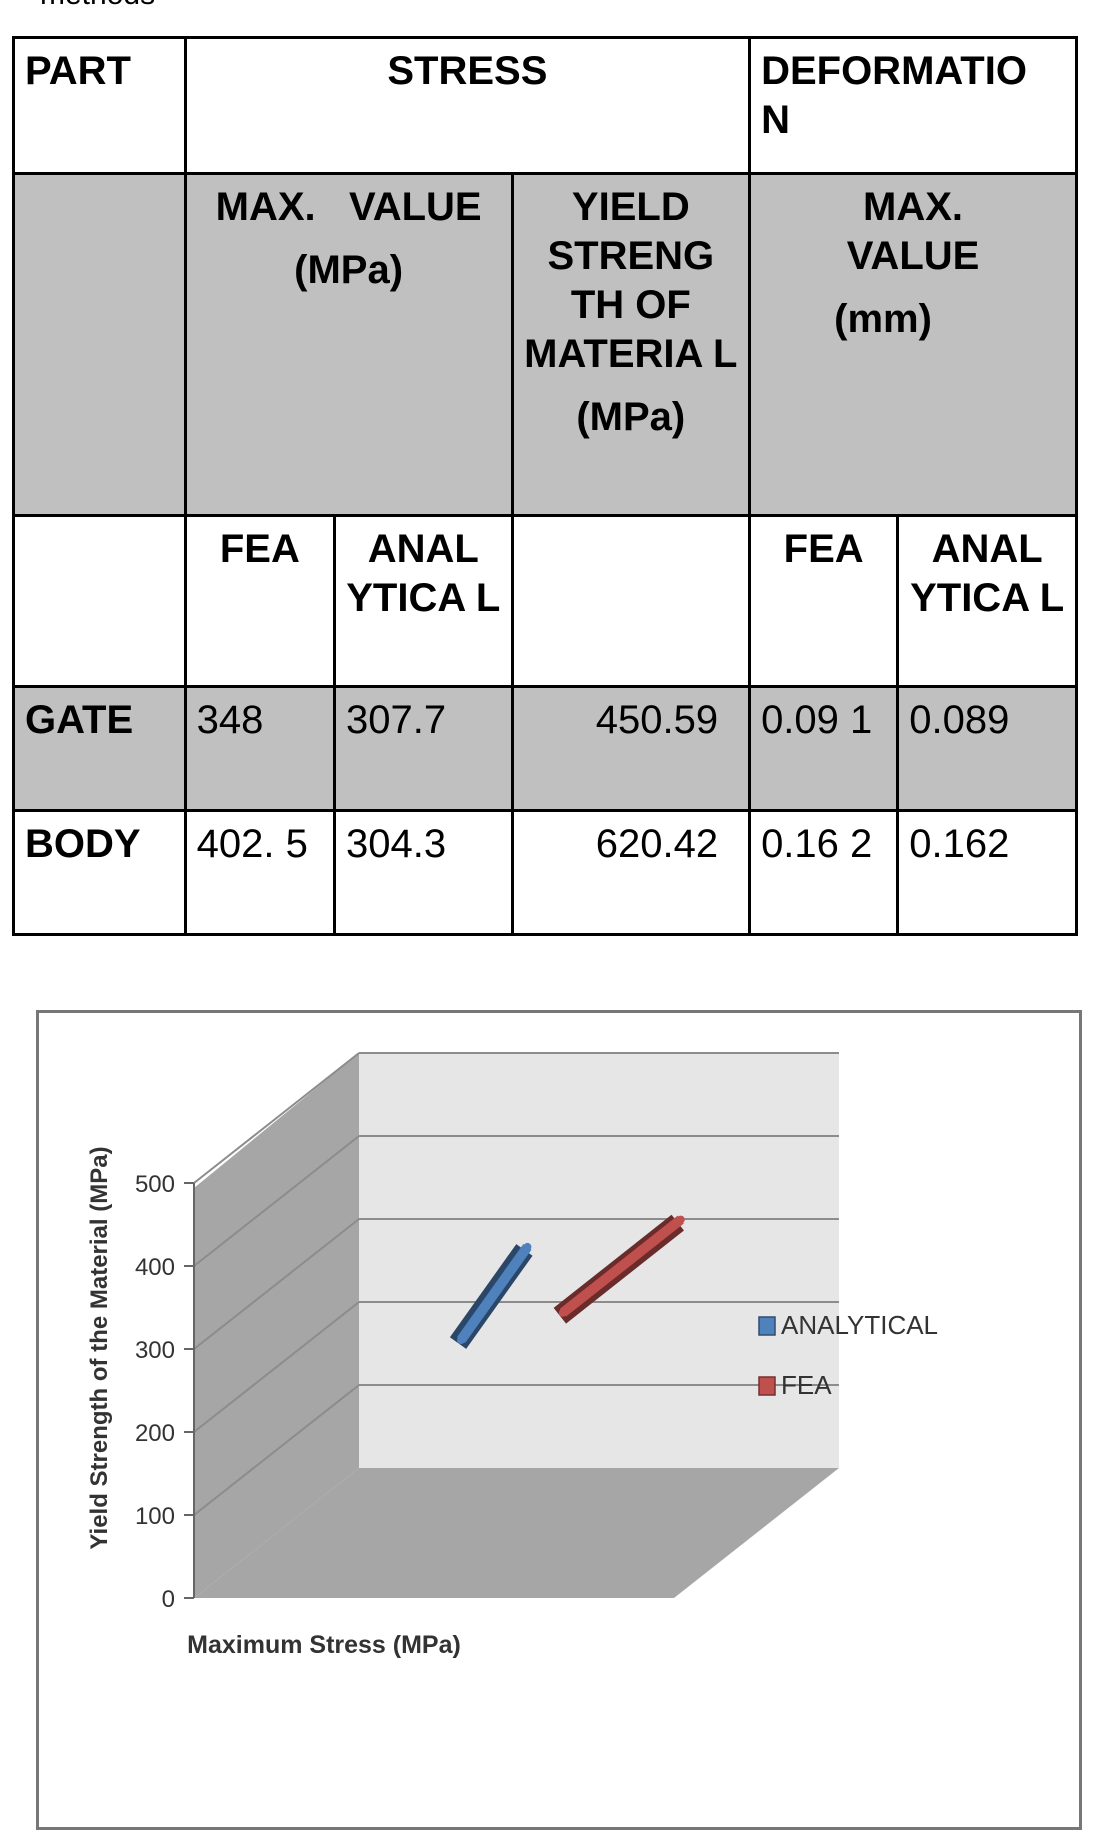 This screenshot has width=1098, height=1835. Describe the element at coordinates (913, 345) in the screenshot. I see `subheader-deformation-max: MAX. VALUE (mm)` at that location.